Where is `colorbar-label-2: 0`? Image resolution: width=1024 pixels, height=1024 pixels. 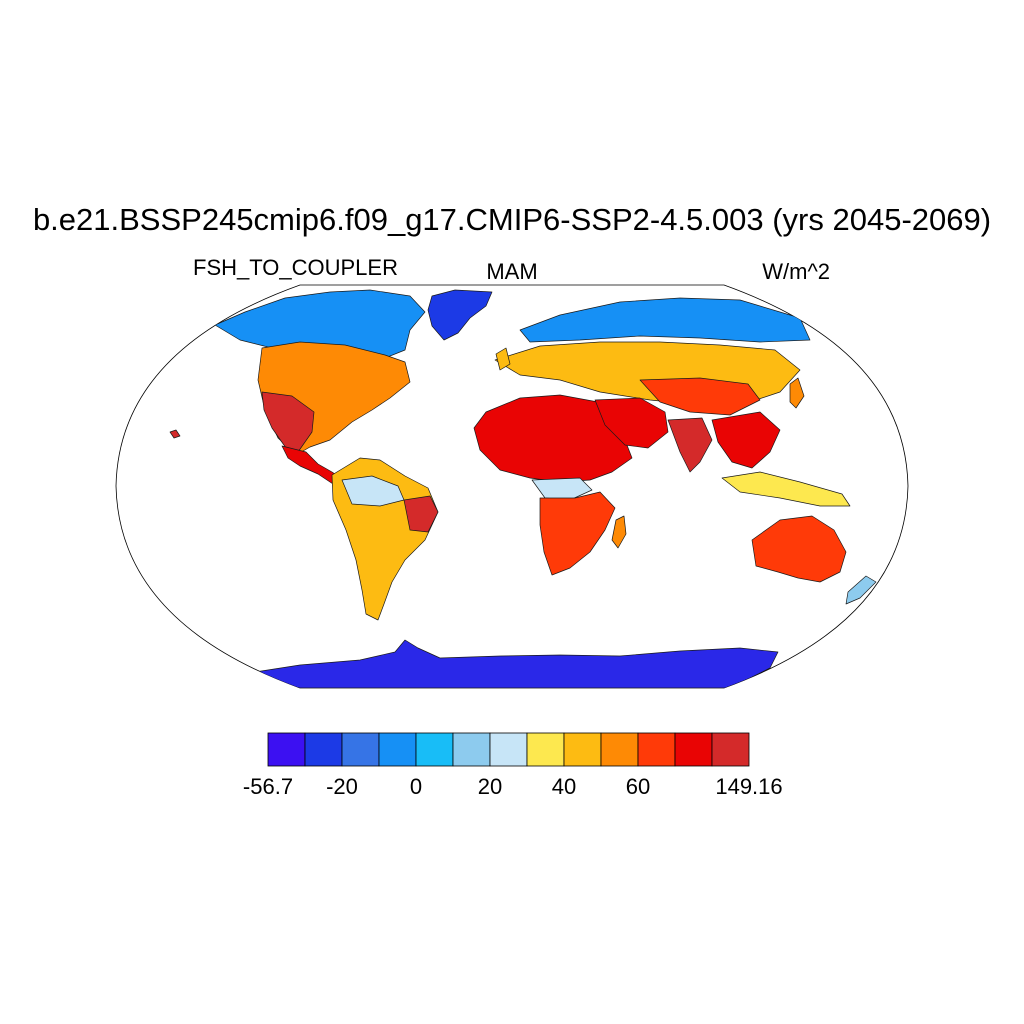 colorbar-label-2: 0 is located at coordinates (416, 786).